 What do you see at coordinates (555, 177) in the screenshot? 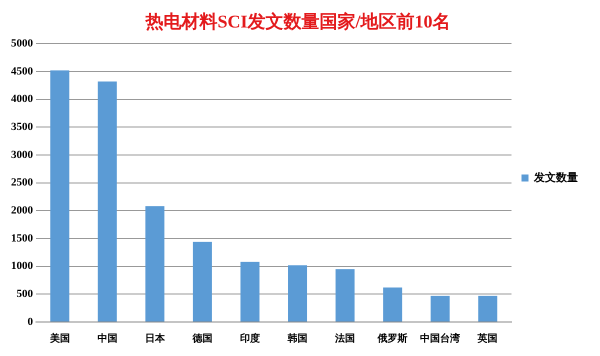
I see `legend-label: 发文数量` at bounding box center [555, 177].